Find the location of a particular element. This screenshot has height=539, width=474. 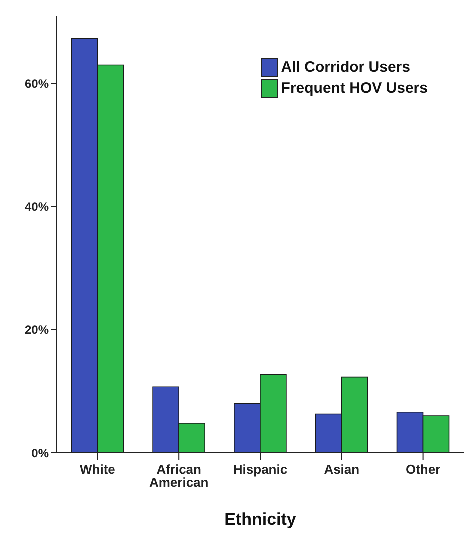

x-tick-label: White is located at coordinates (98, 470).